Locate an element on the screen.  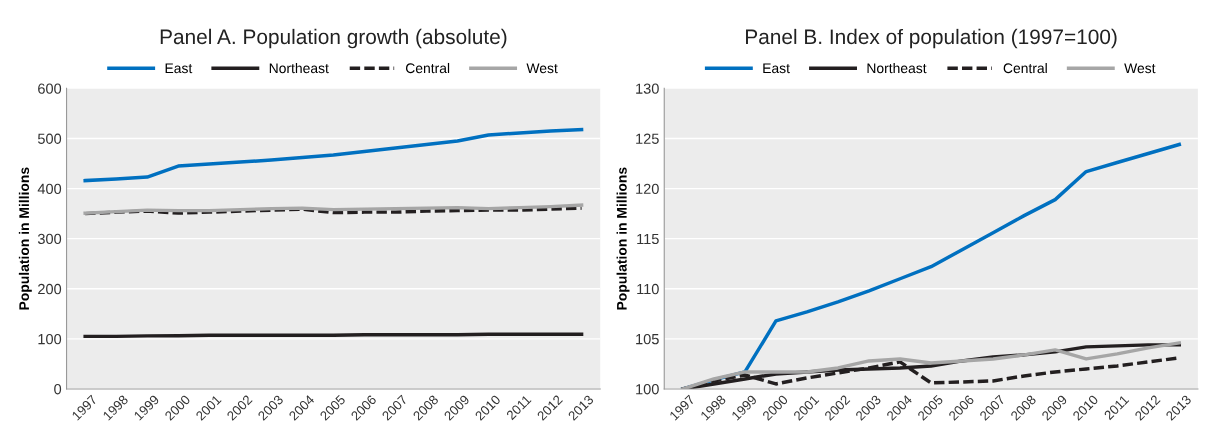
y-tick-label: 110 is located at coordinates (648, 289).